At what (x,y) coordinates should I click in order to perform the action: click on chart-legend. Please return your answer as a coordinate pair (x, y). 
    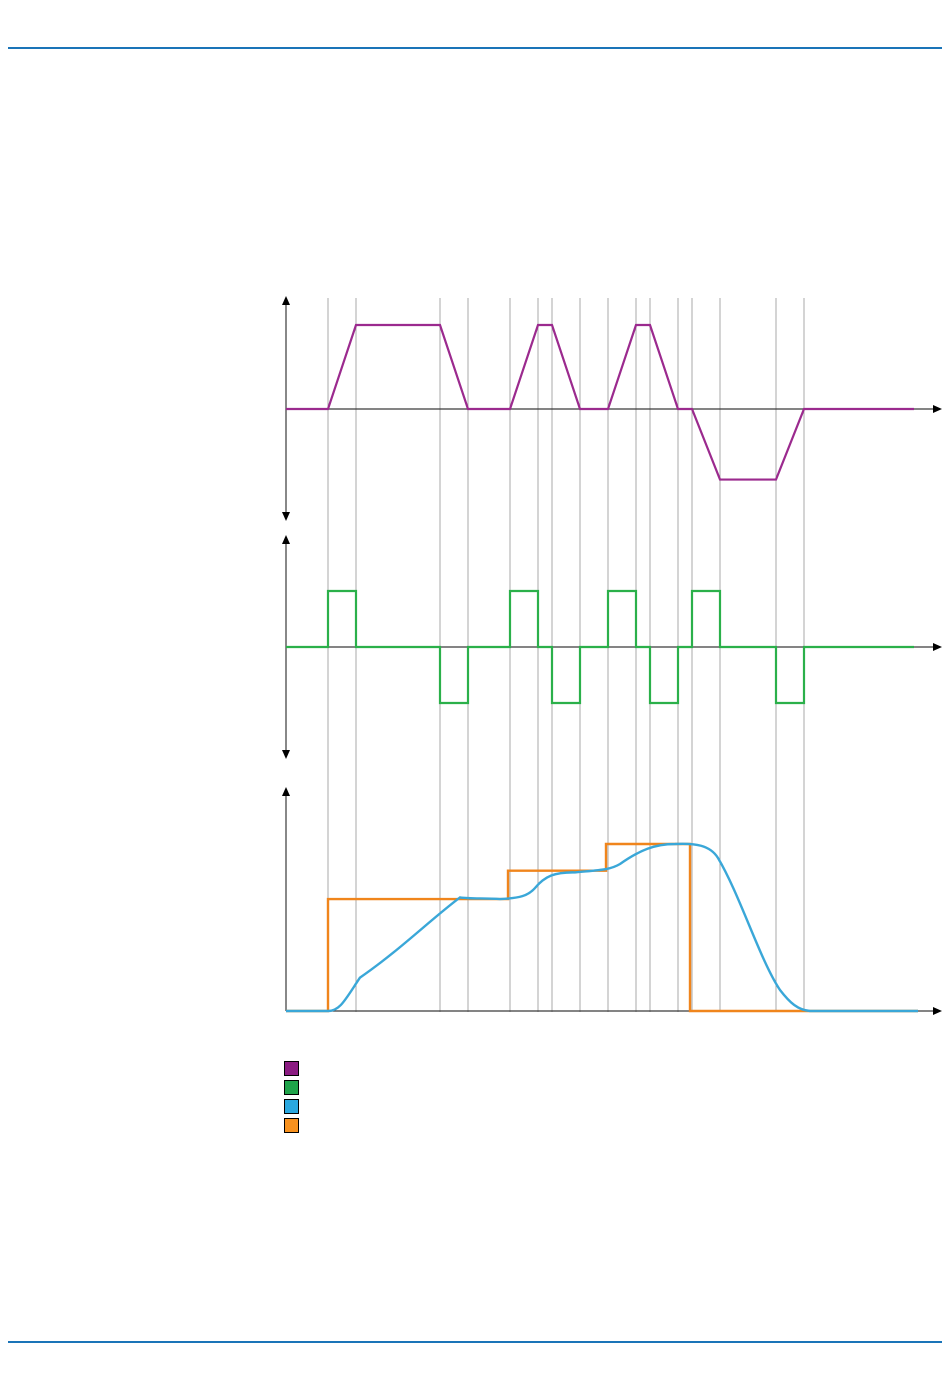
    Looking at the image, I should click on (295, 1097).